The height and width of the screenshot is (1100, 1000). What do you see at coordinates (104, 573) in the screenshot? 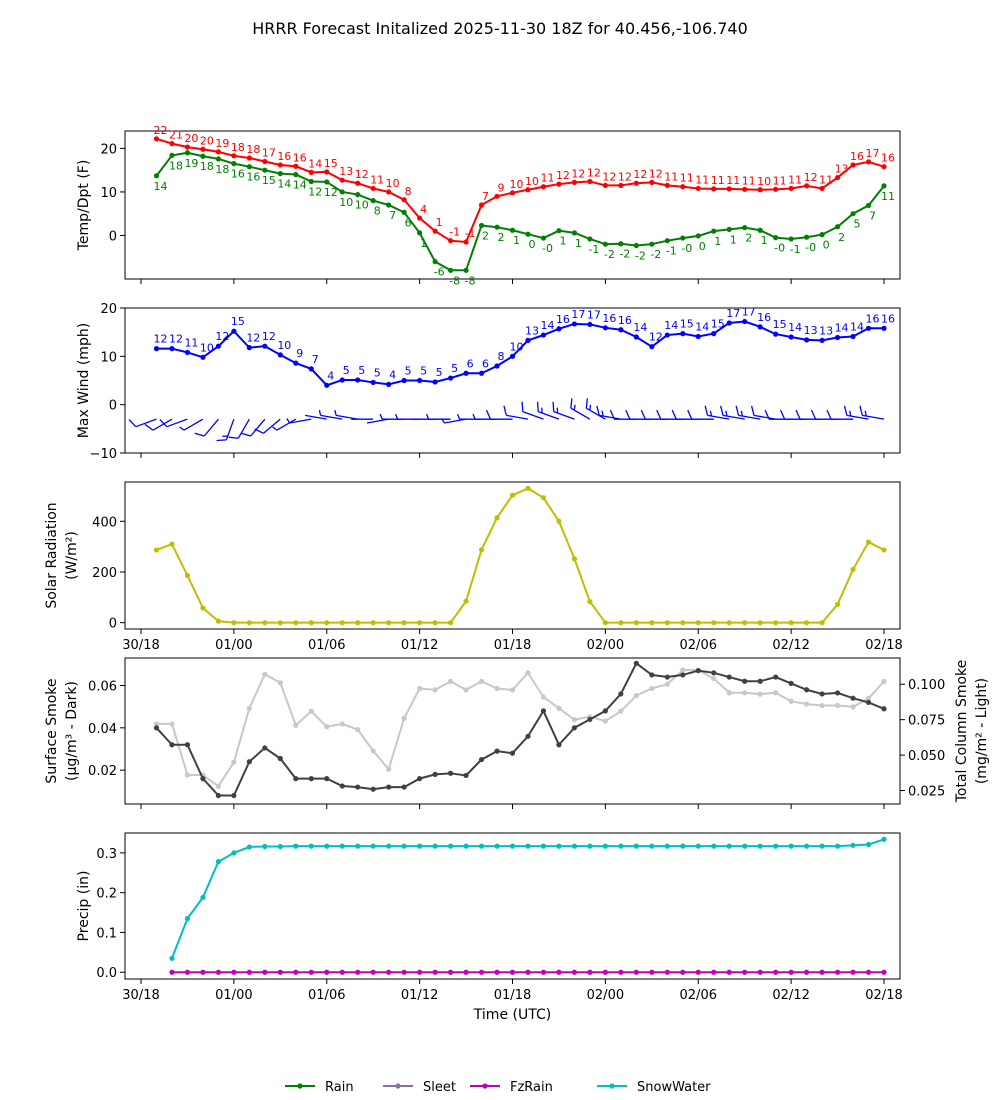
I see `y-tick-label: 200` at bounding box center [104, 573].